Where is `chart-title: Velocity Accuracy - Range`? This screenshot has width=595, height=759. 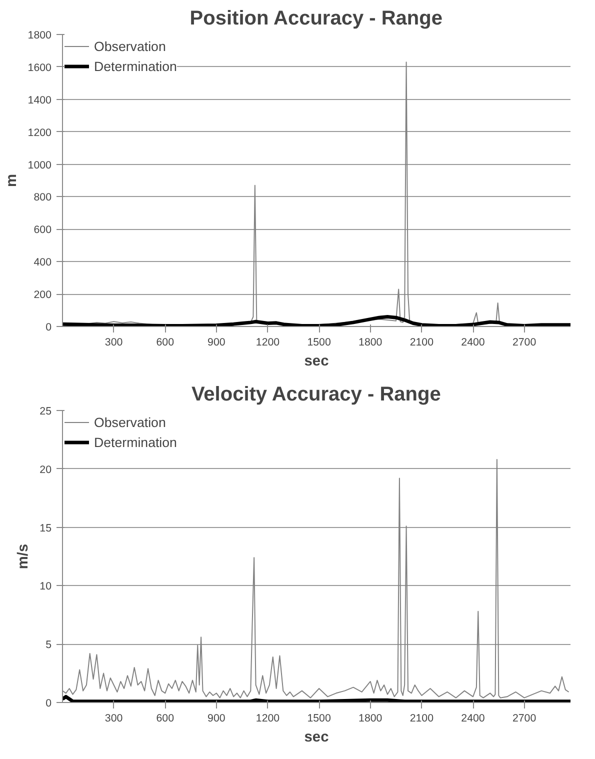
chart-title: Velocity Accuracy - Range is located at coordinates (316, 395).